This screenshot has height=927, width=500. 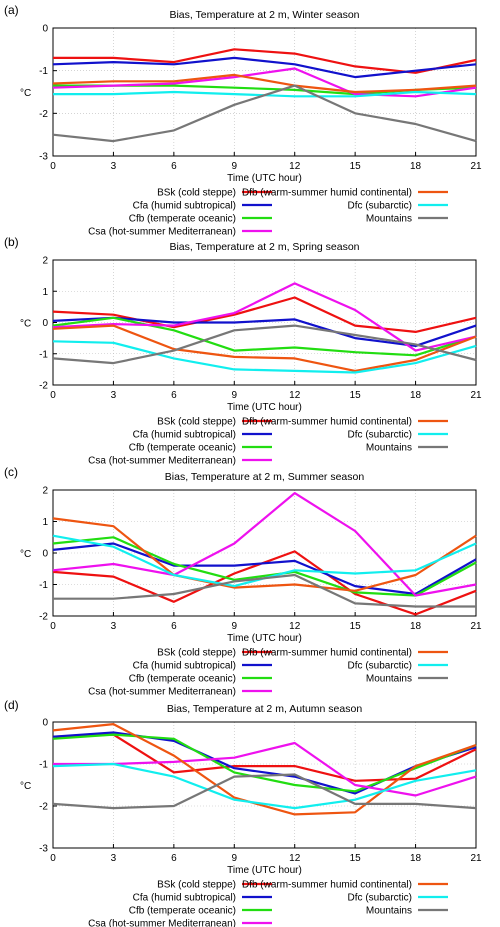 I want to click on panel-label: (d), so click(x=11, y=705).